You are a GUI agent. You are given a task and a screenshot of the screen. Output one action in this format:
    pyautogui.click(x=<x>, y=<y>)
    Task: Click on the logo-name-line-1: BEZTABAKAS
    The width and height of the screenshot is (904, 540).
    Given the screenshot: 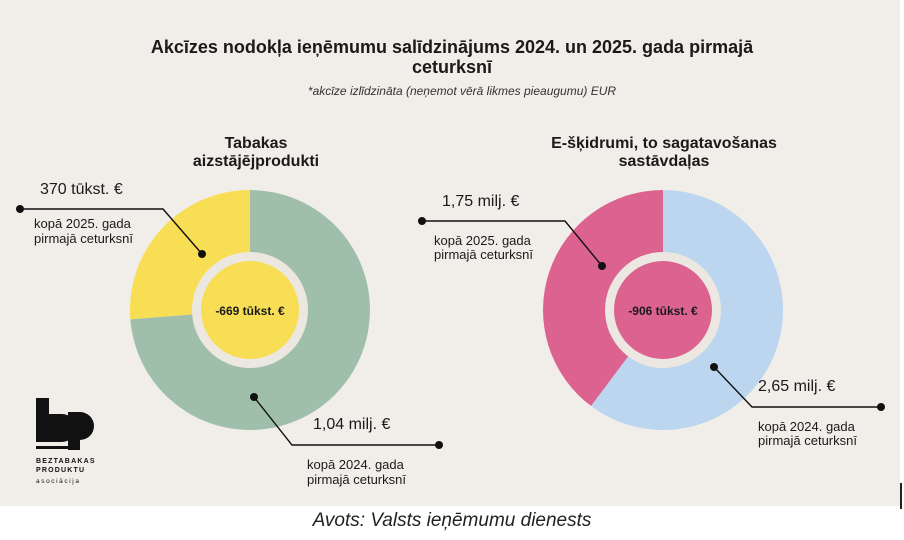 What is the action you would take?
    pyautogui.click(x=66, y=461)
    